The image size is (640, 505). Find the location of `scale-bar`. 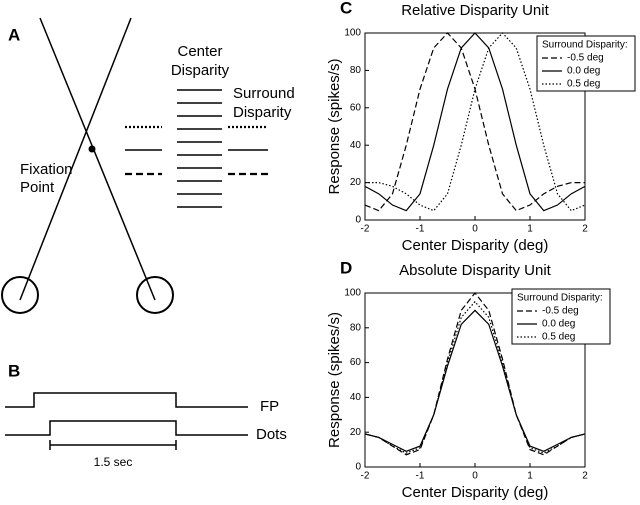

scale-bar is located at coordinates (113, 445).